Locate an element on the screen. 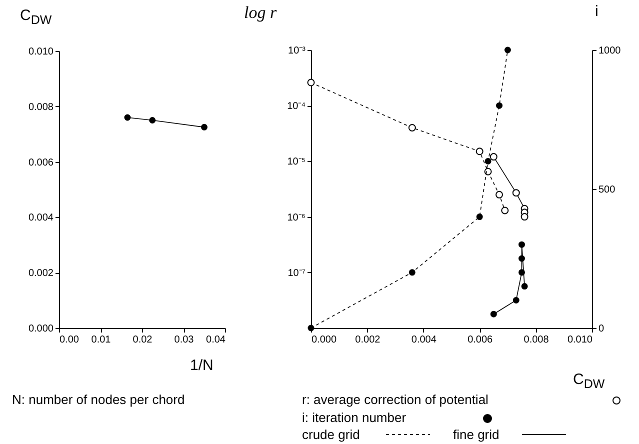 Image resolution: width=639 pixels, height=444 pixels. y-tick-label: 10⁻⁷ is located at coordinates (297, 273).